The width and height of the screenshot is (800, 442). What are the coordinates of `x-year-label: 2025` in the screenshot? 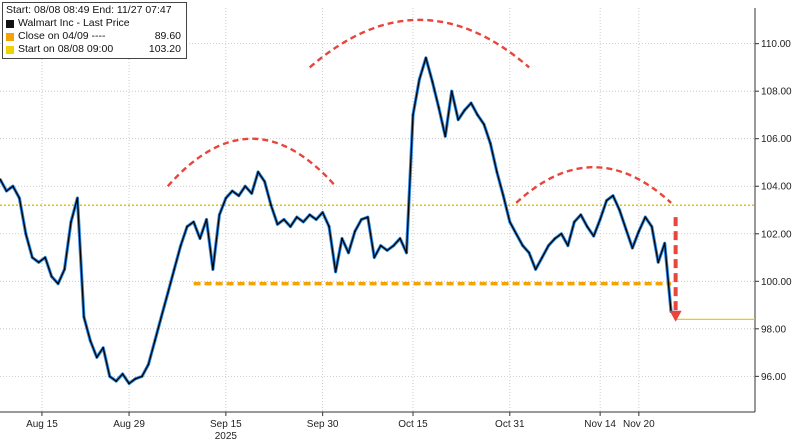 It's located at (226, 436).